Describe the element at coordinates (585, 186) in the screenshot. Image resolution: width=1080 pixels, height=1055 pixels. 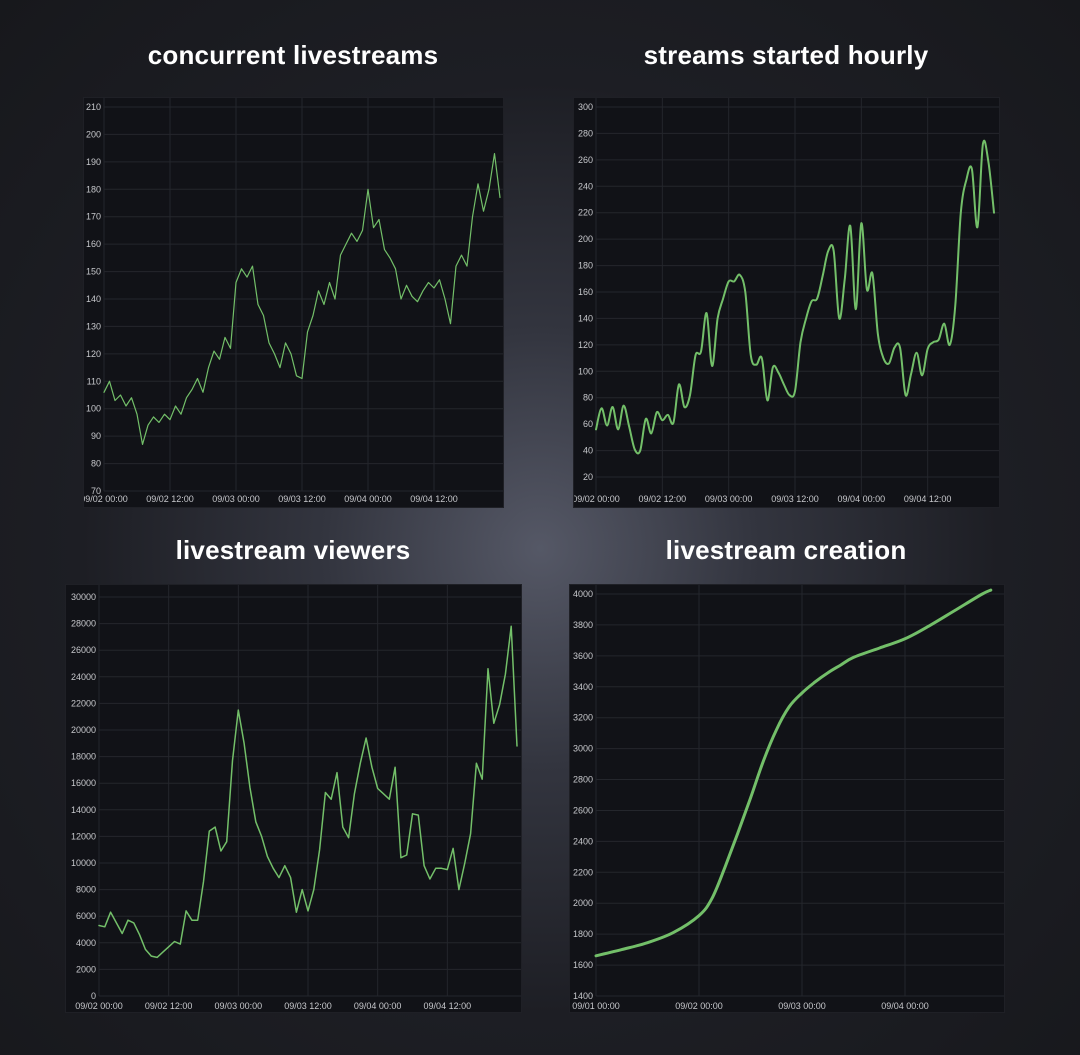
I see `y-tick-label: 240` at that location.